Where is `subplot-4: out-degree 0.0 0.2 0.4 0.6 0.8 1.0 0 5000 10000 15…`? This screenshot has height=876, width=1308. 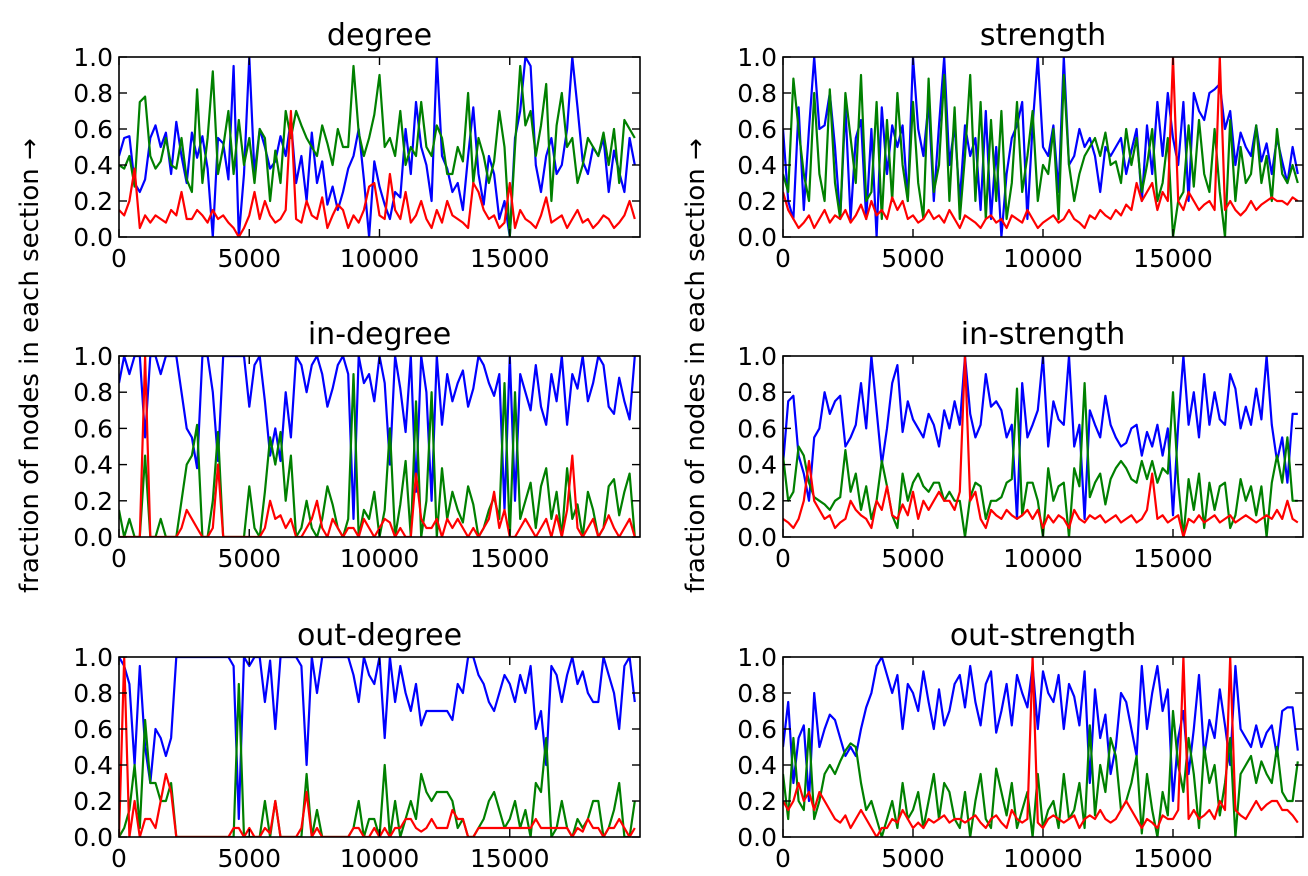
subplot-4: out-degree 0.0 0.2 0.4 0.6 0.8 1.0 0 5000 10000 15… is located at coordinates (357, 745).